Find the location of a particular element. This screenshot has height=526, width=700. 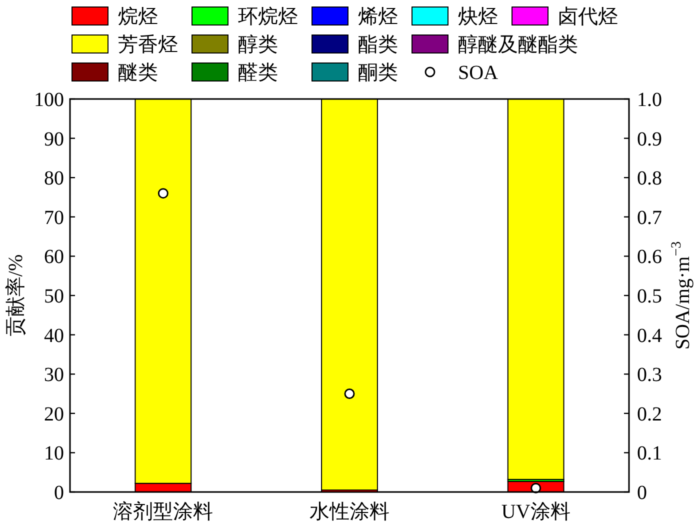

legend-label: SOA is located at coordinates (478, 73).